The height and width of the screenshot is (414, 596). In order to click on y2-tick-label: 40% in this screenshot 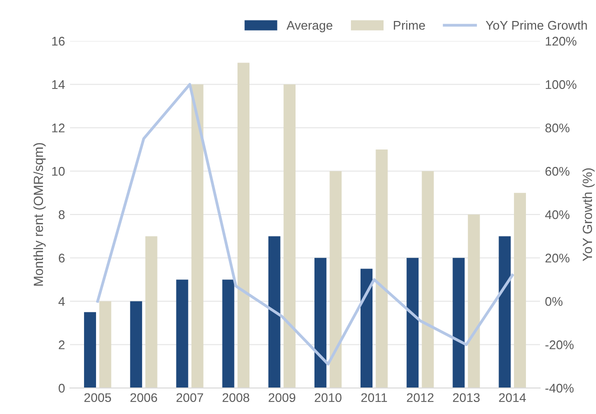, I will do `click(557, 215)`.